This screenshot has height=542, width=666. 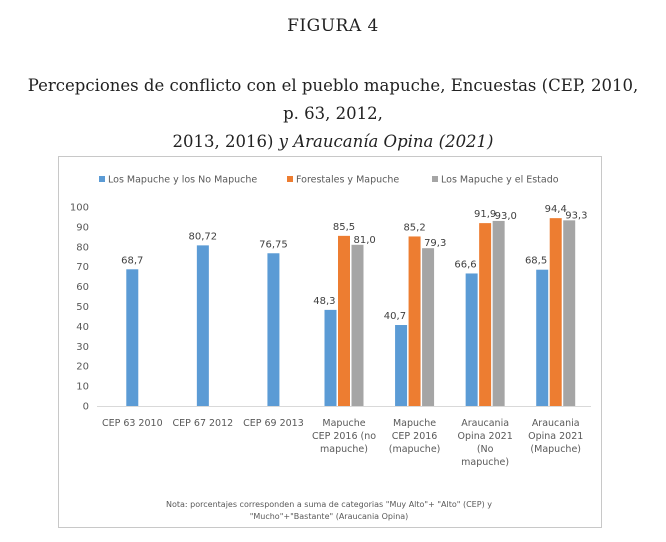 I want to click on data-label: 48,3, so click(x=324, y=301).